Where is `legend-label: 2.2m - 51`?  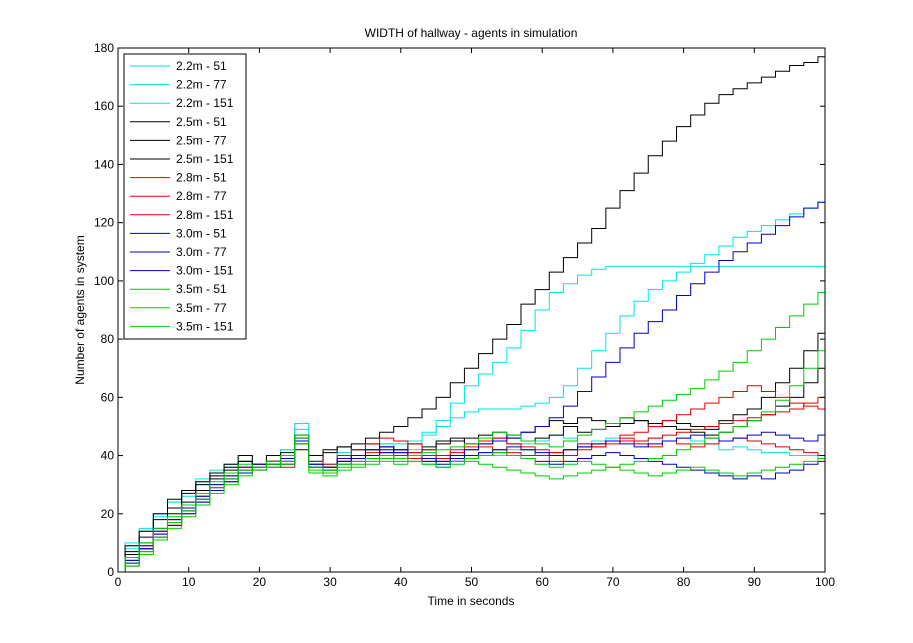
legend-label: 2.2m - 51 is located at coordinates (201, 66).